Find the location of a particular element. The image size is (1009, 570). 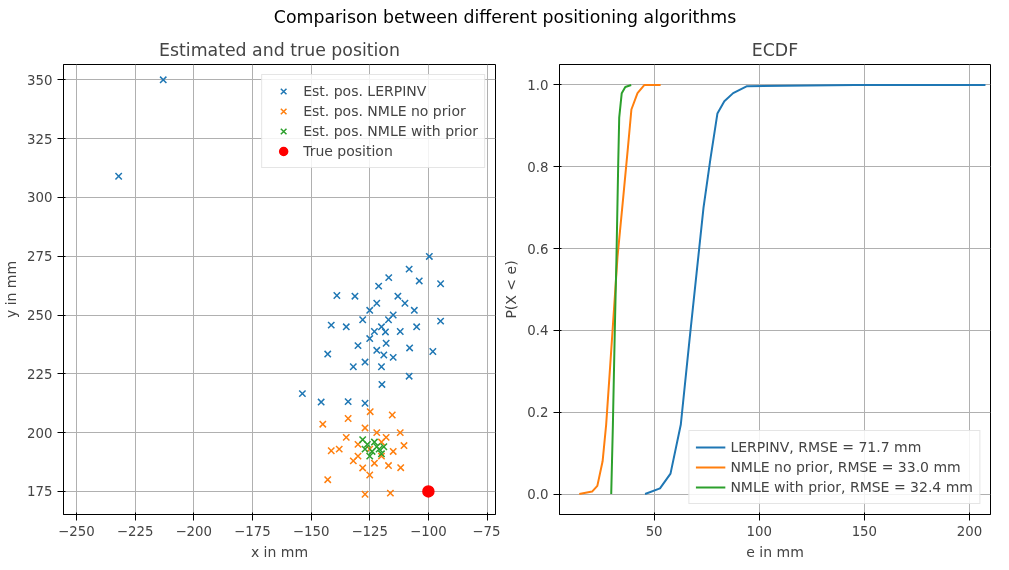

x-tick-label: −150 is located at coordinates (311, 531).